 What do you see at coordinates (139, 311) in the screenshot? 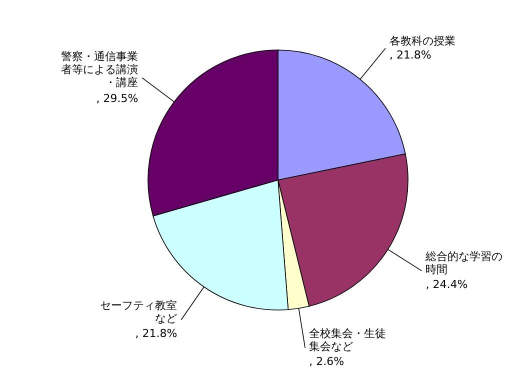
I see `slice-label: セーフティ教室など` at bounding box center [139, 311].